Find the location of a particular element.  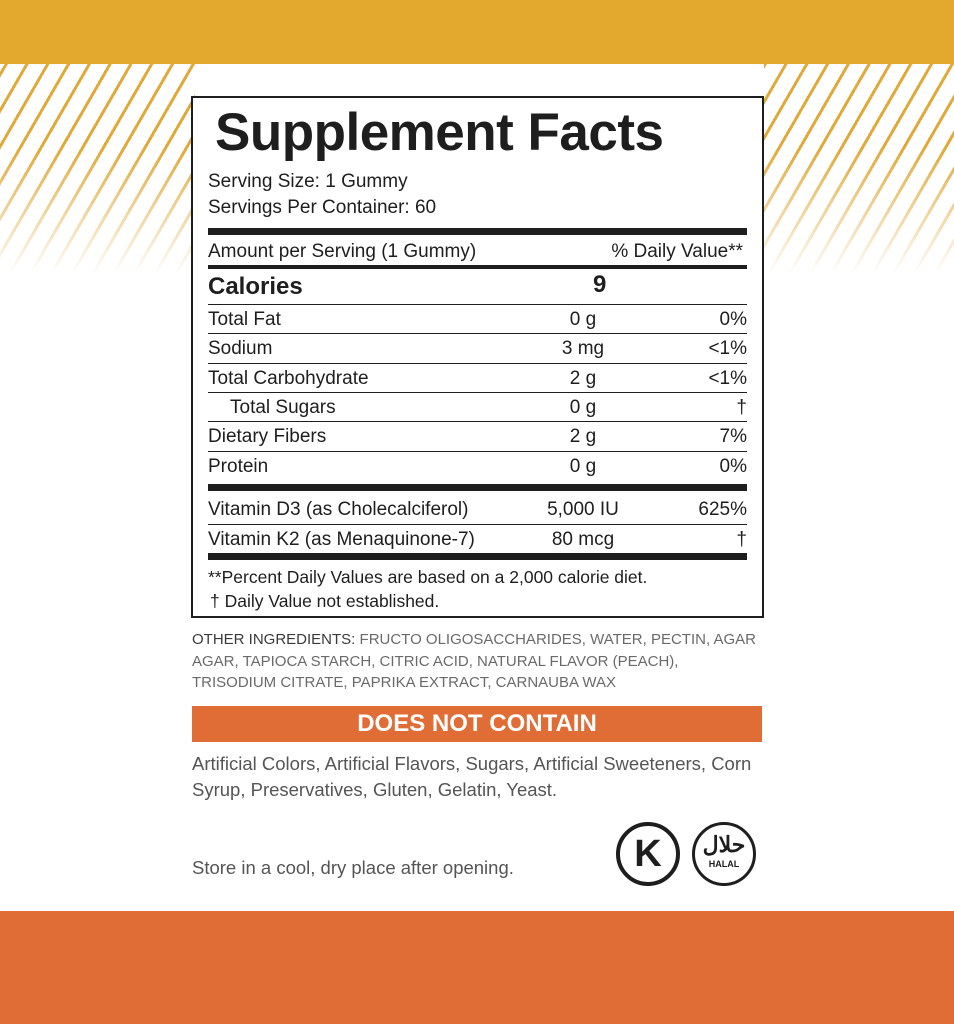

nutrient-name: Vitamin K2 (as Menaquinone-7) is located at coordinates (341, 540).